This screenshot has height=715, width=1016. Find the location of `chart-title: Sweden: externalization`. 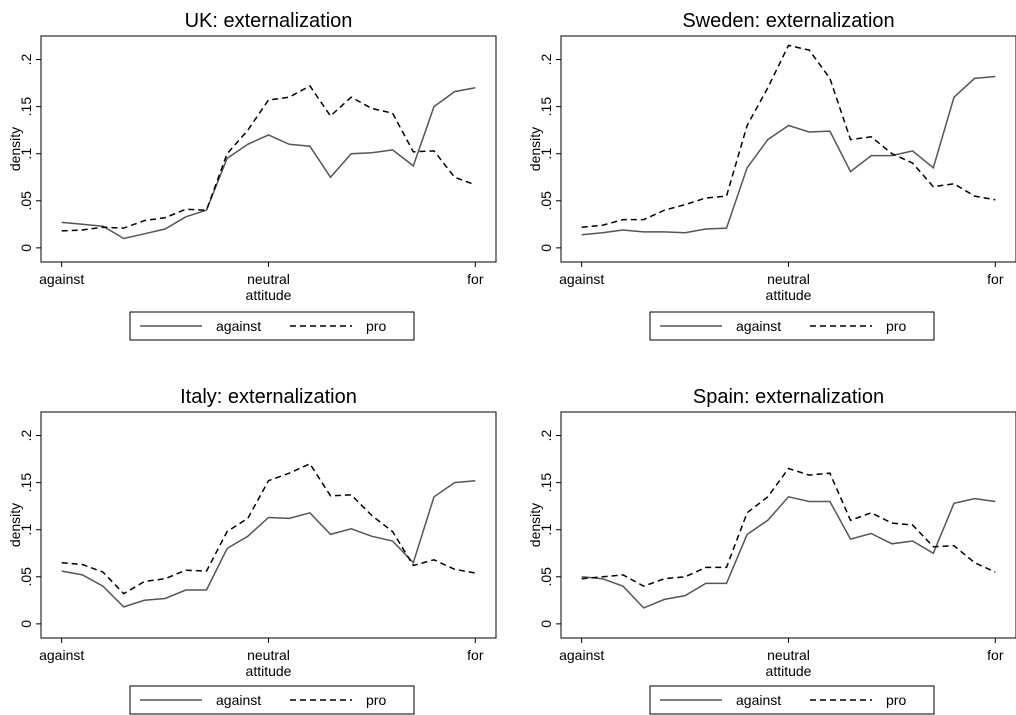

chart-title: Sweden: externalization is located at coordinates (788, 21).